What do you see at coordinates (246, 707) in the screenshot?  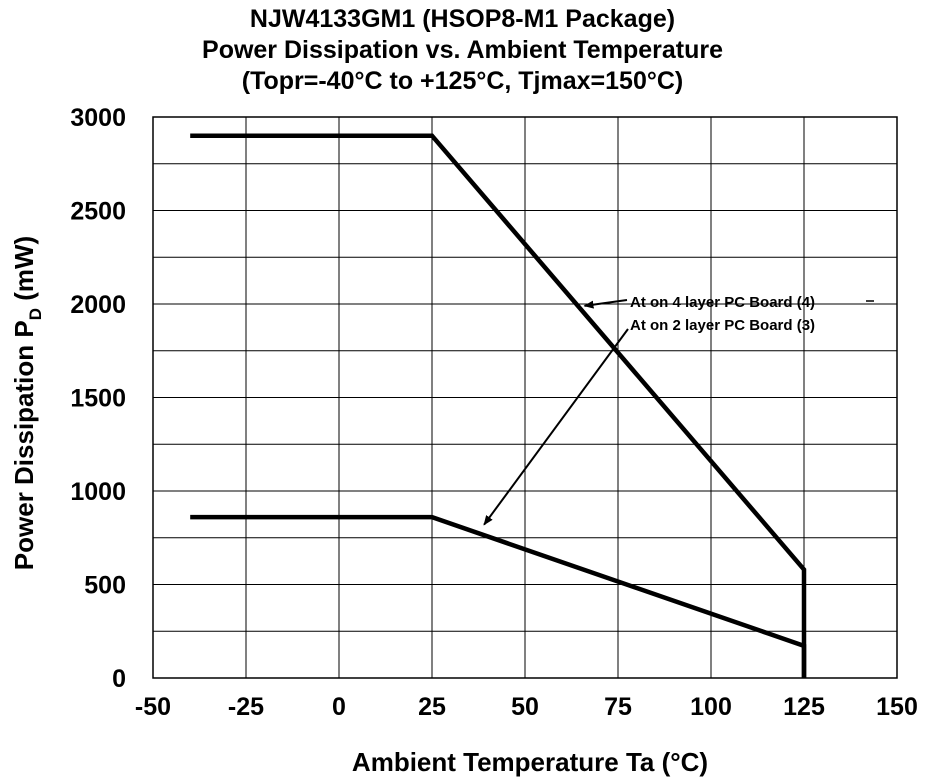 I see `x-tick-label-1: -25` at bounding box center [246, 707].